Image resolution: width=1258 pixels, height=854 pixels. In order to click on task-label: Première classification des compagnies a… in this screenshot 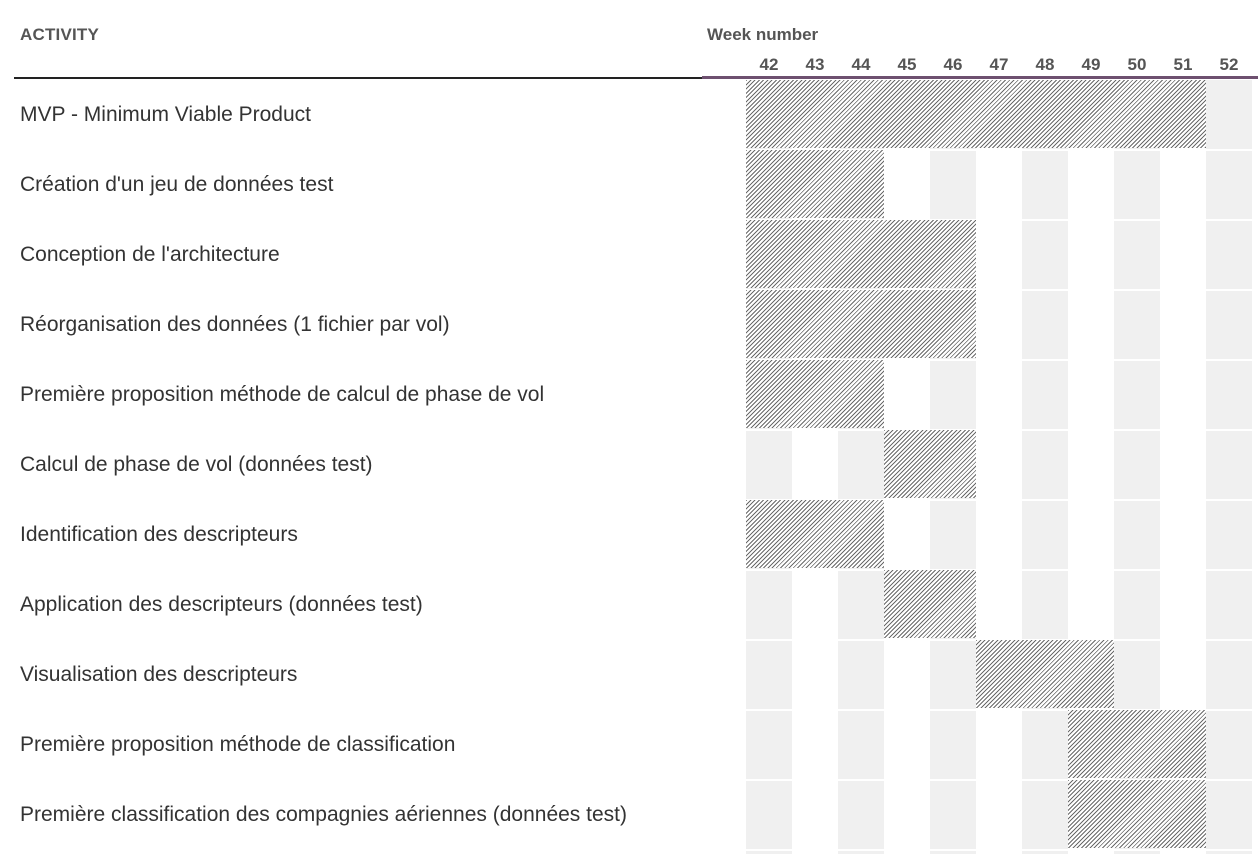, I will do `click(323, 814)`.